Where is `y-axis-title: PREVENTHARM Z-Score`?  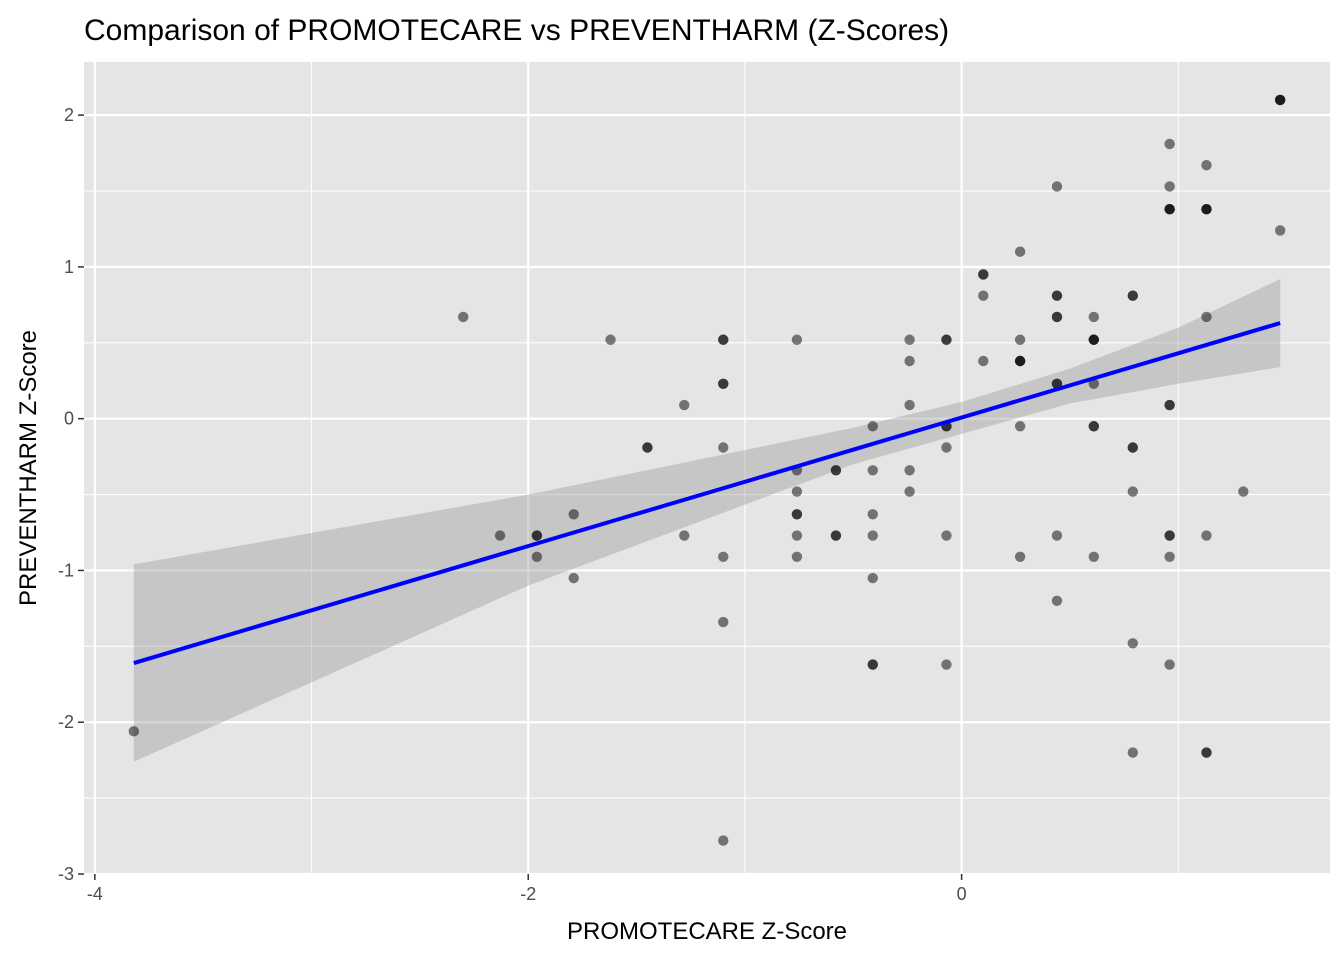
y-axis-title: PREVENTHARM Z-Score is located at coordinates (28, 468).